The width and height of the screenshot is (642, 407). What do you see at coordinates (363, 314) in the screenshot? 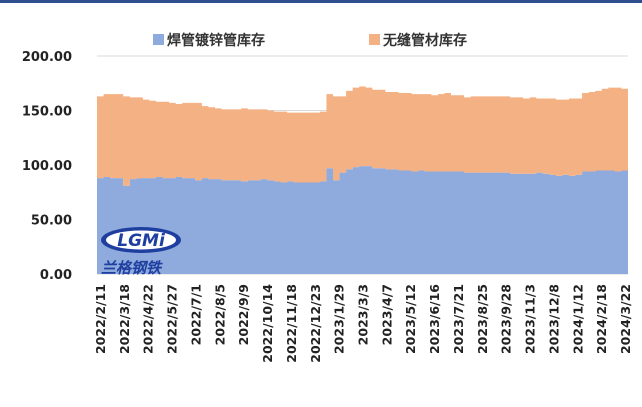
I see `x-tick-label: 2023/3/3` at bounding box center [363, 314].